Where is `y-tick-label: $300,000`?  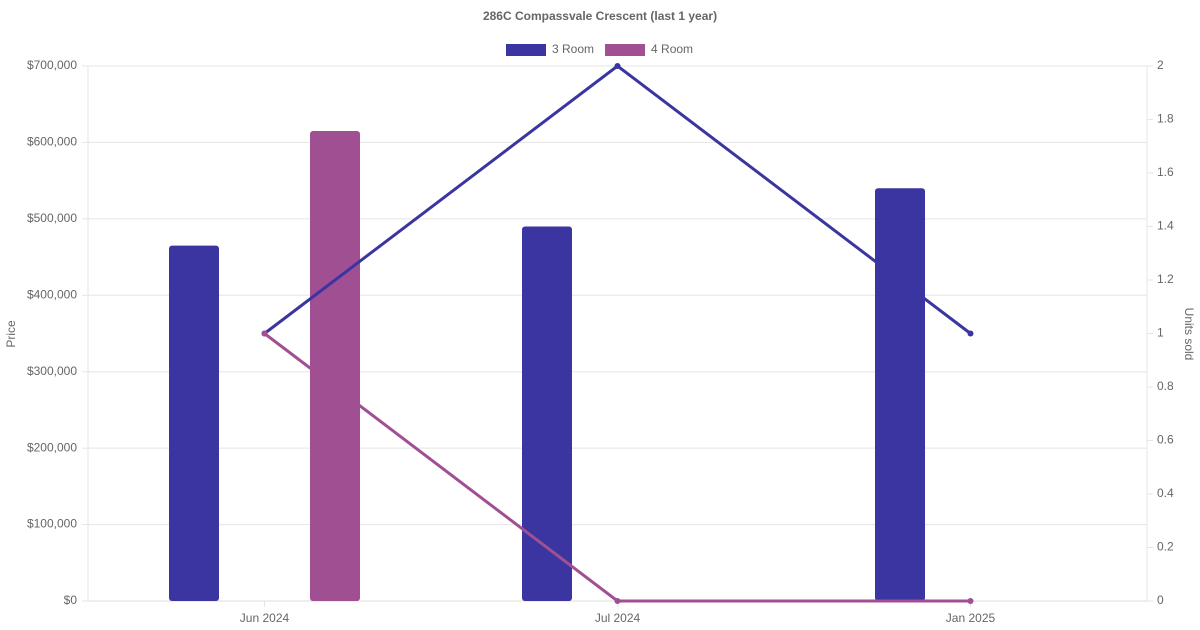
y-tick-label: $300,000 is located at coordinates (52, 371).